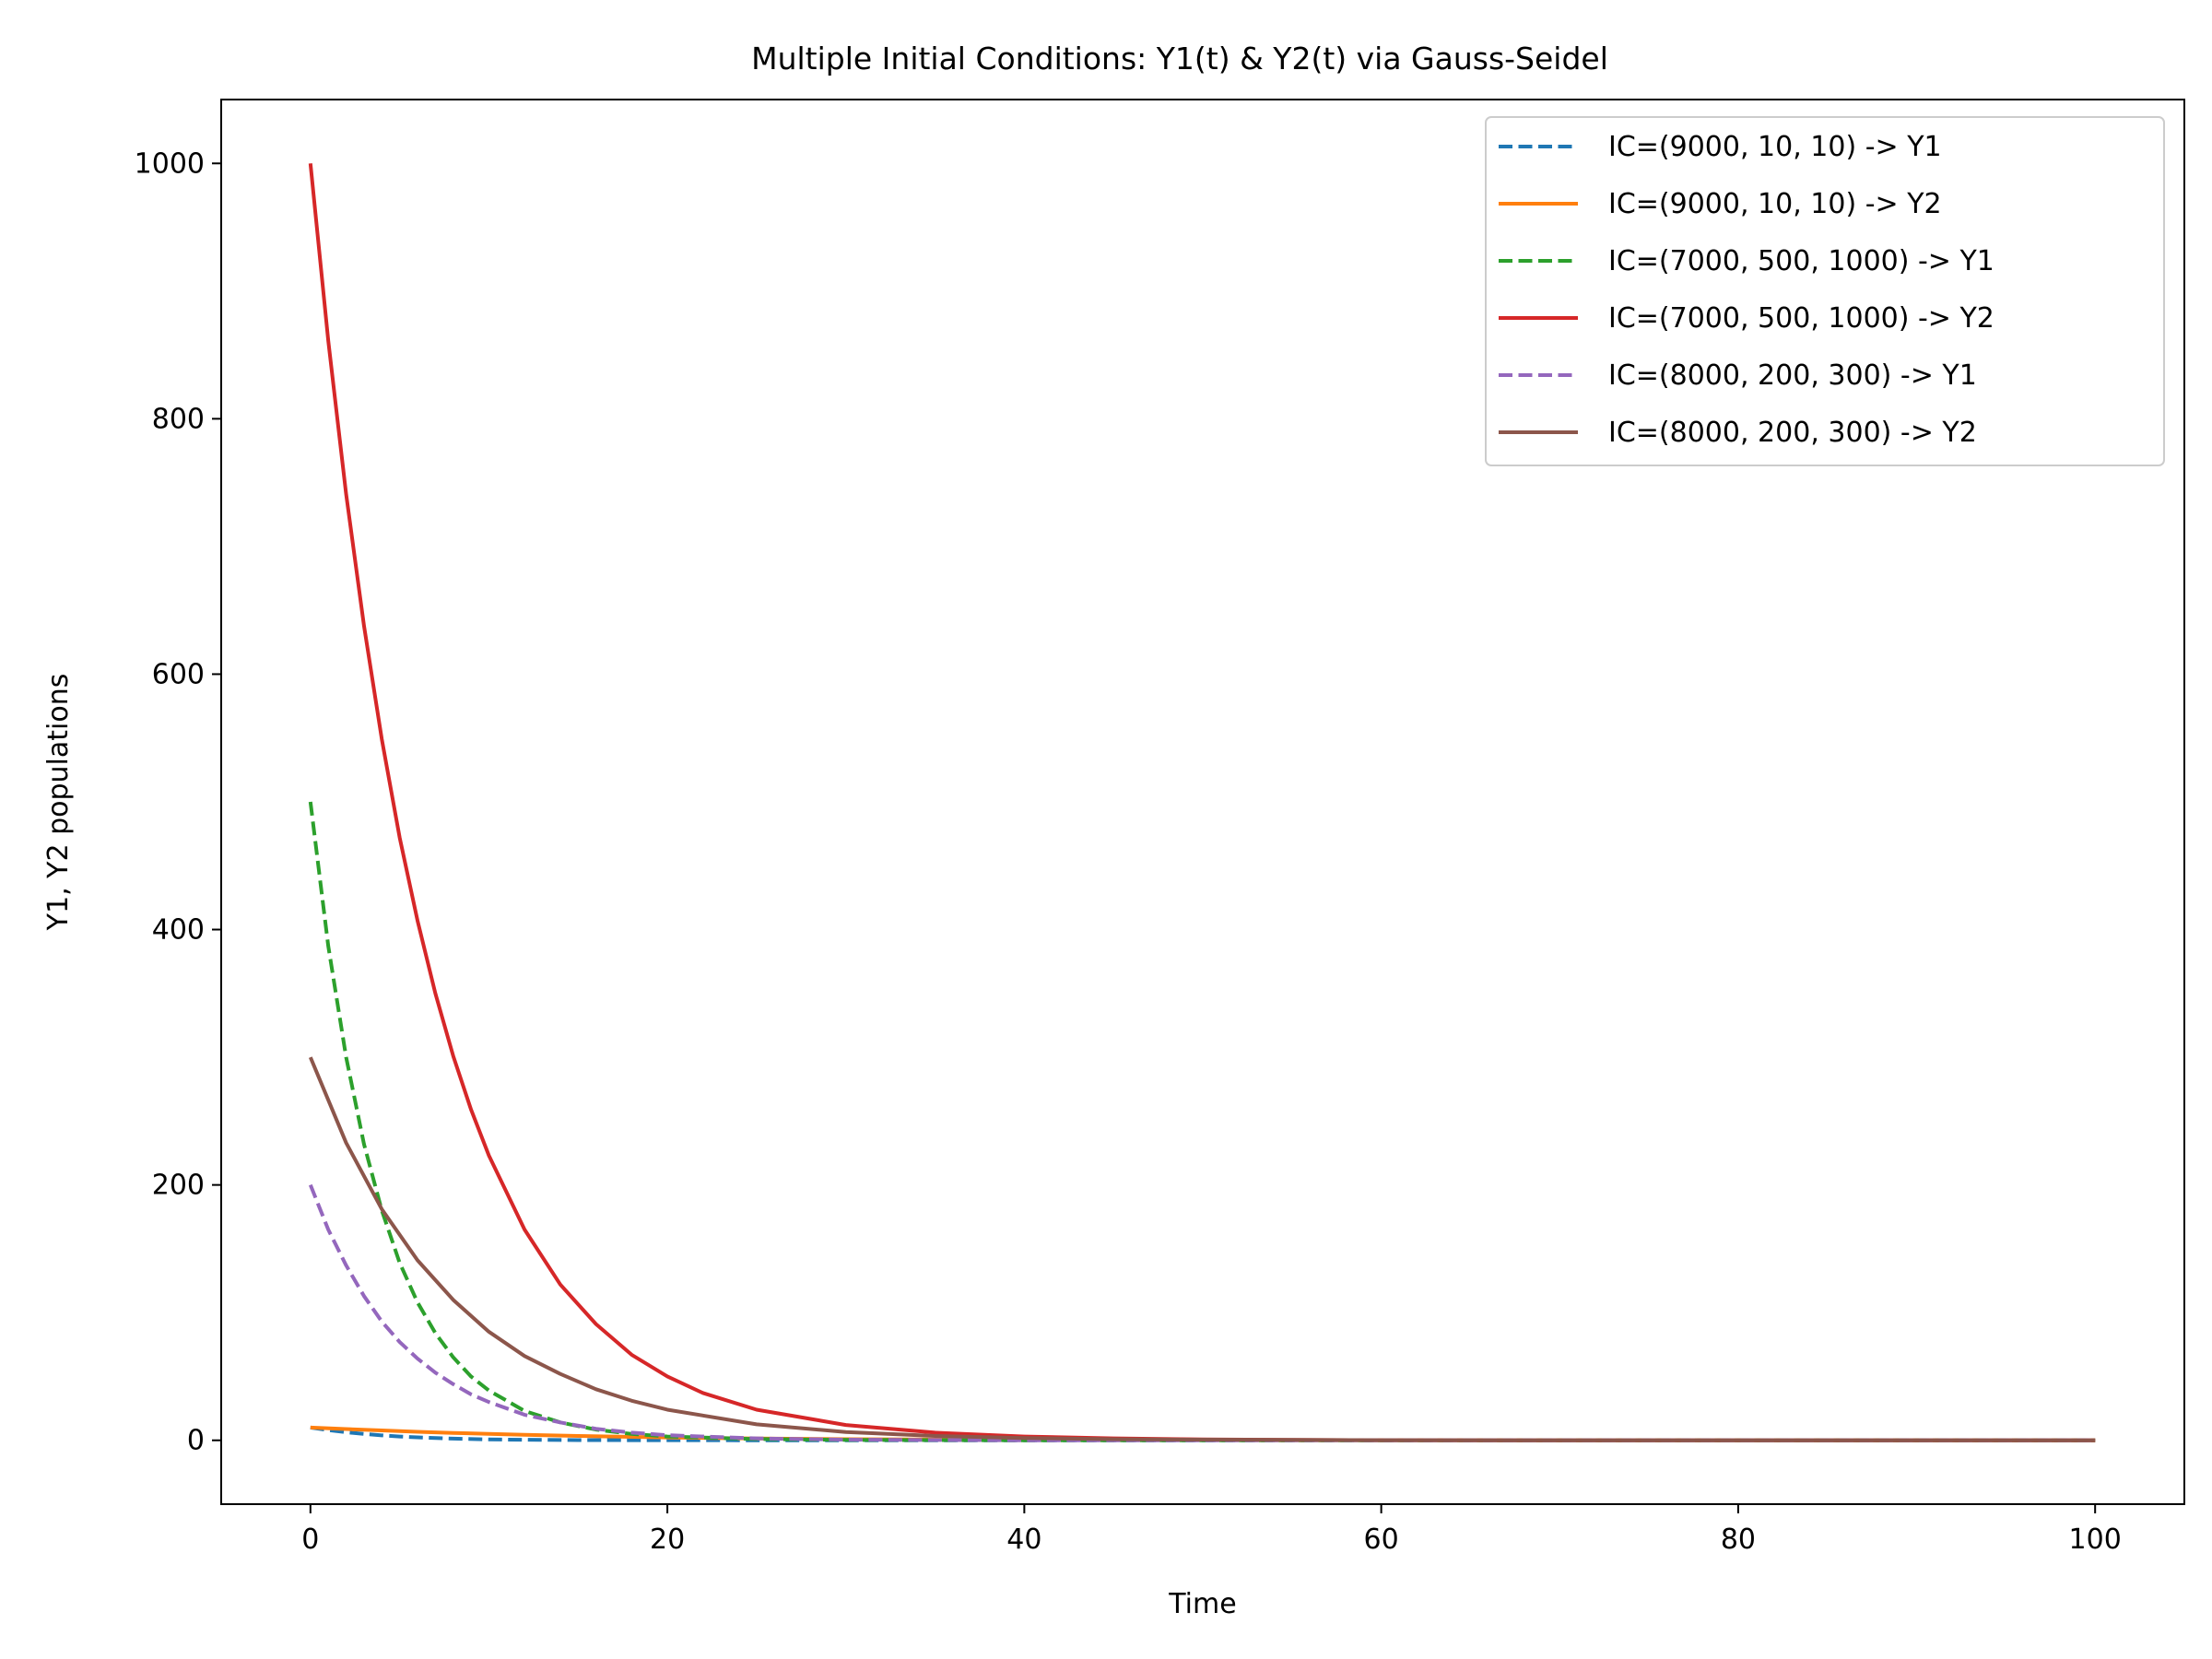  What do you see at coordinates (1775, 204) in the screenshot?
I see `legend-label-2: IC=(9000, 10, 10) -> Y2` at bounding box center [1775, 204].